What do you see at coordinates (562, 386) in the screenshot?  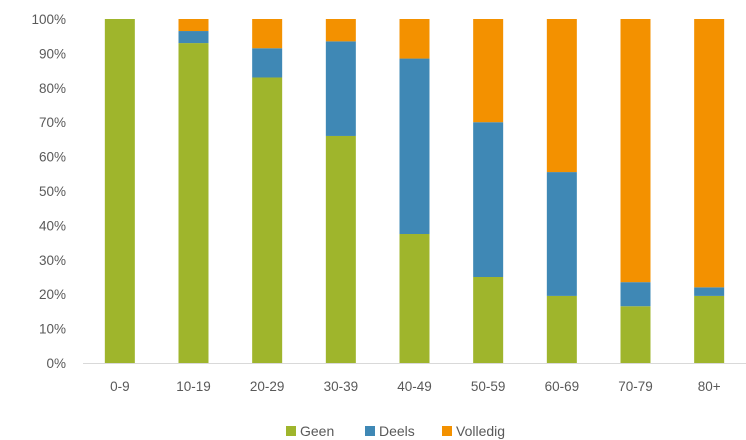 I see `x-tick-label: 60-69` at bounding box center [562, 386].